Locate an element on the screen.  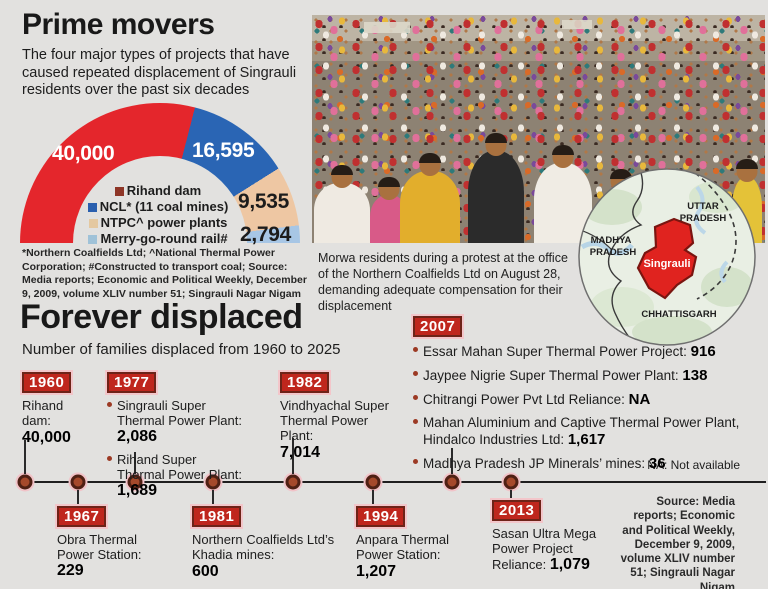
timeline-dot-1977 is located at coordinates (135, 482).